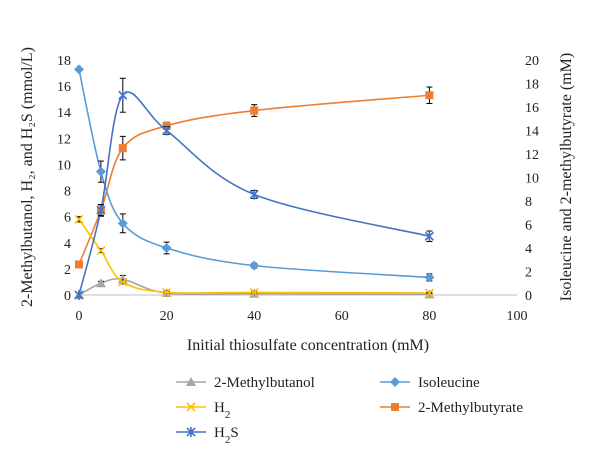  What do you see at coordinates (449, 383) in the screenshot?
I see `legend-label: Isoleucine` at bounding box center [449, 383].